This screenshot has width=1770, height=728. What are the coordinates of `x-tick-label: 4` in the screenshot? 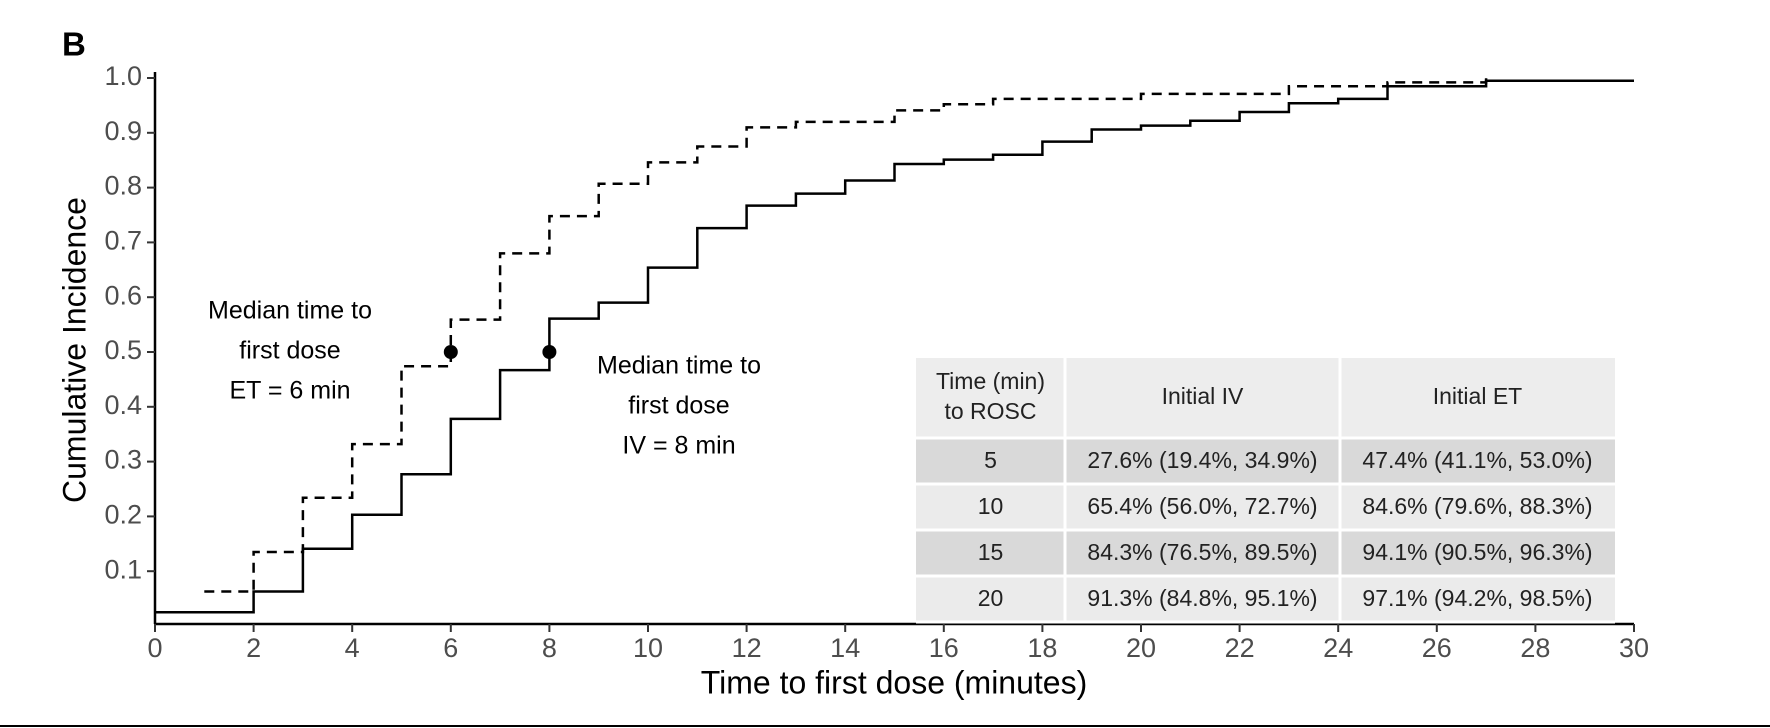 It's located at (352, 648).